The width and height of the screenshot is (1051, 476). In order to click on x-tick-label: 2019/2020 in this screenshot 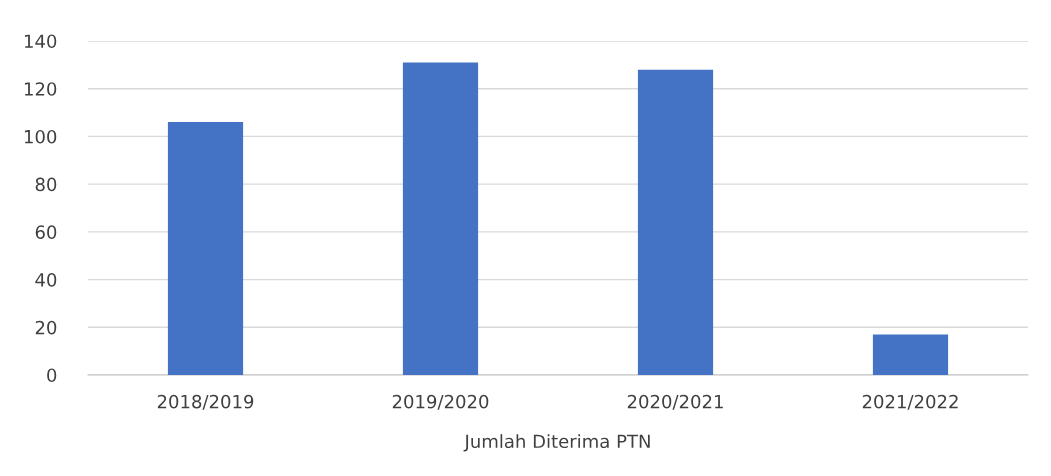, I will do `click(440, 402)`.